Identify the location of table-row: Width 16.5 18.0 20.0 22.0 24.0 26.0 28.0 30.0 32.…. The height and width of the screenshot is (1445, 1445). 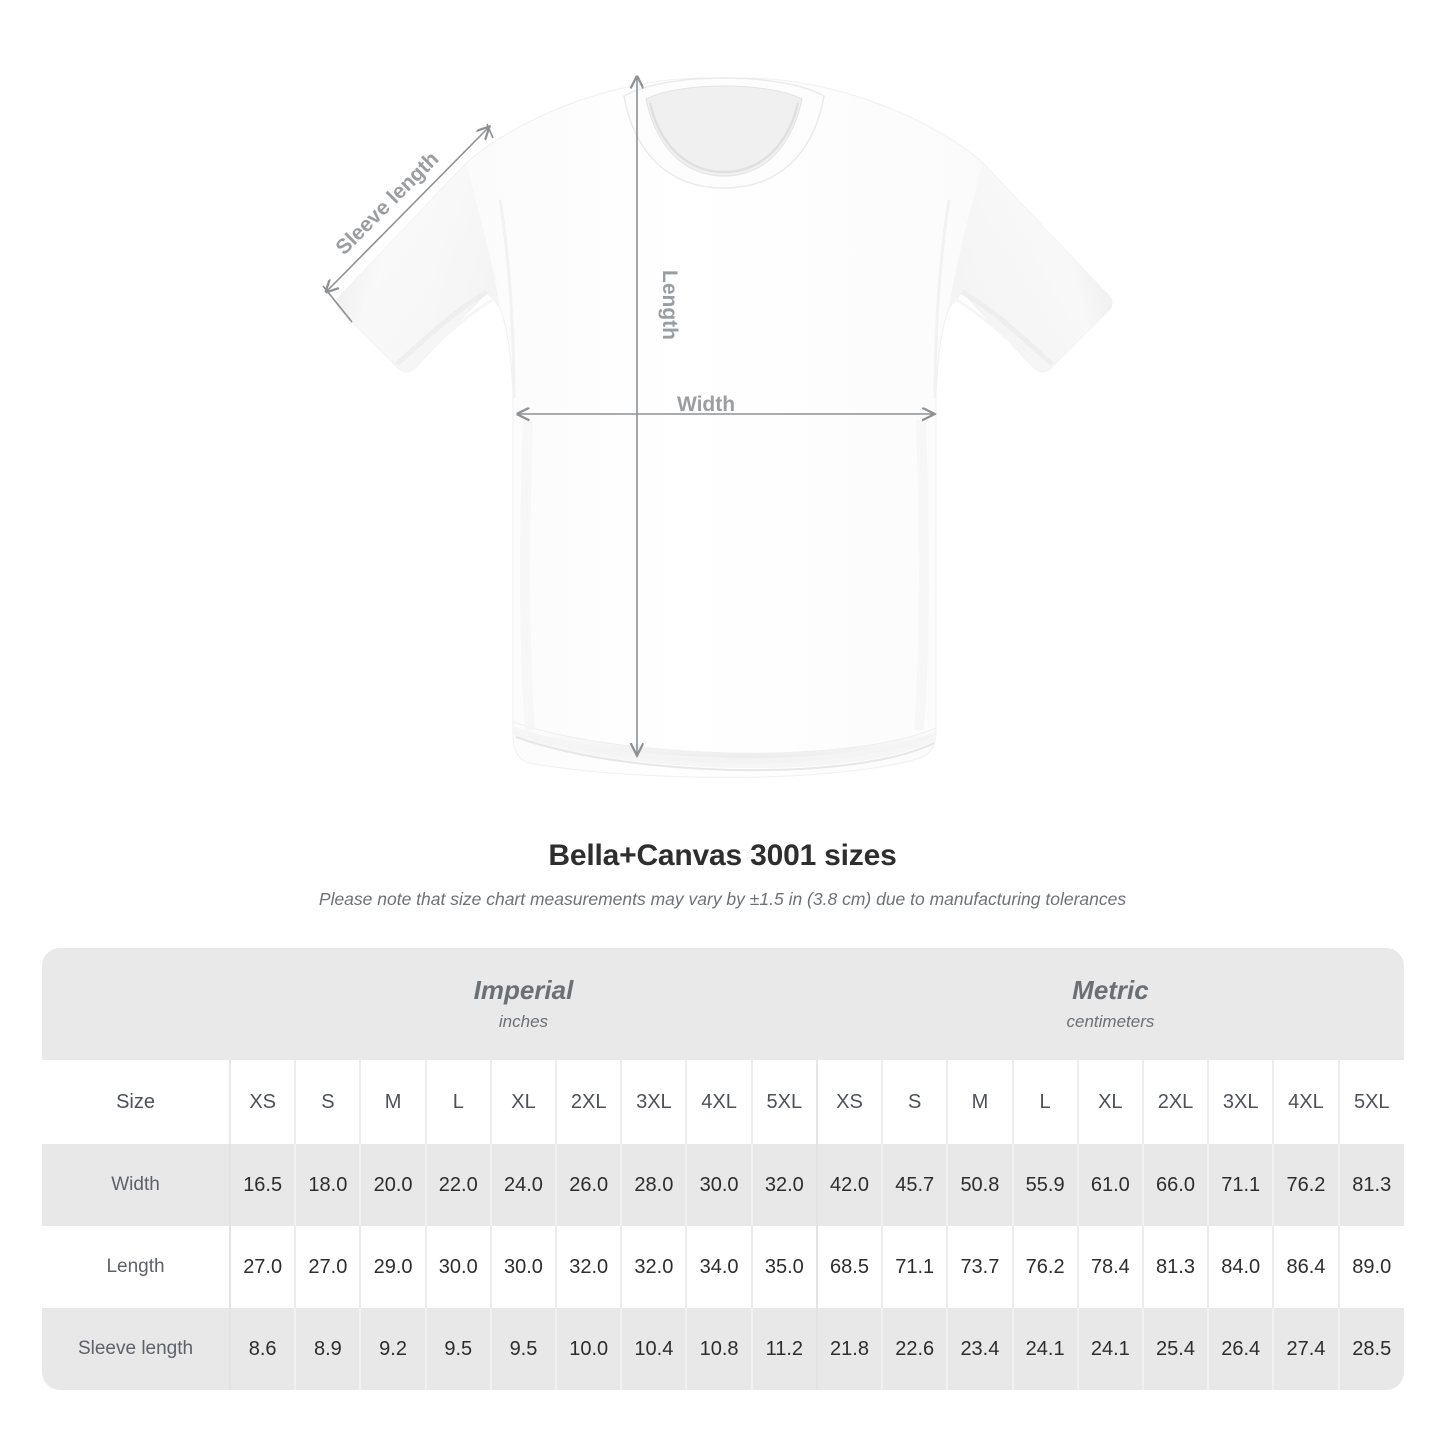
(723, 1185).